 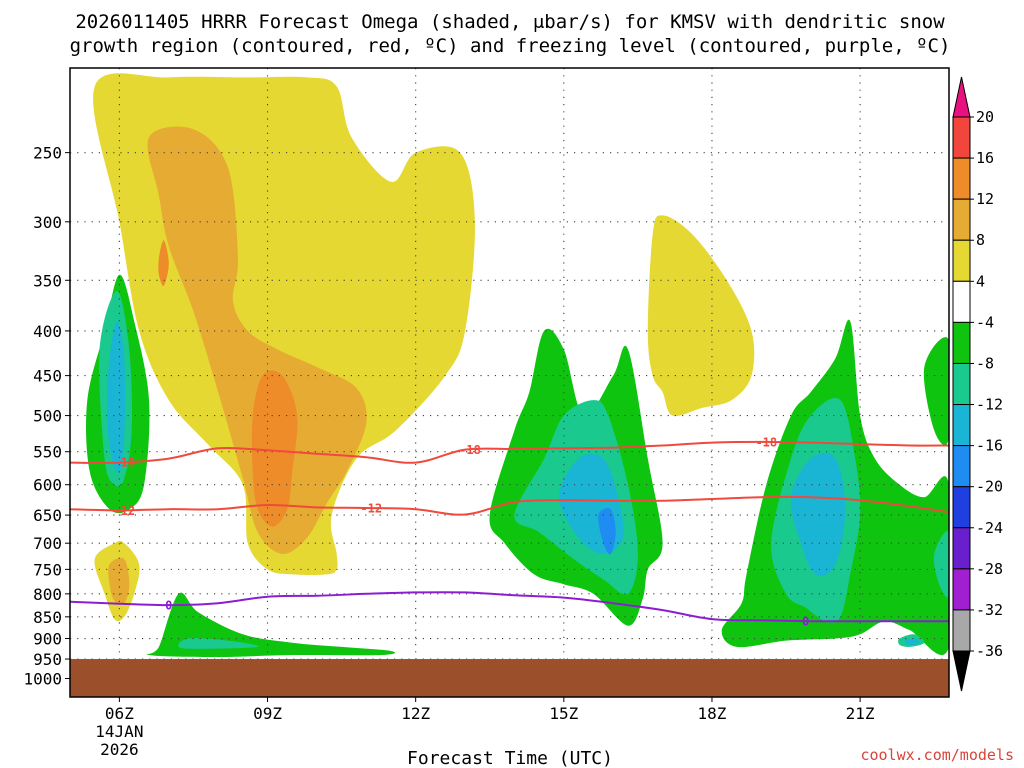 What do you see at coordinates (980, 281) in the screenshot?
I see `colorbar-label-4: 4` at bounding box center [980, 281].